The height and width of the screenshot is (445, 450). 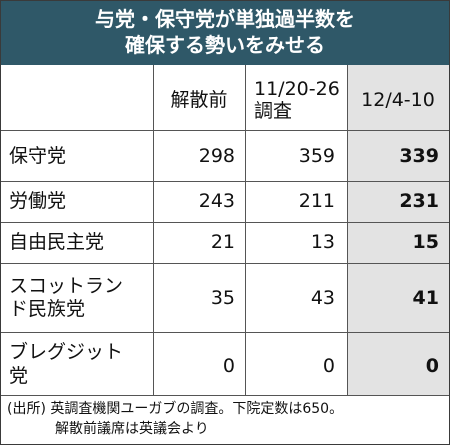 What do you see at coordinates (425, 298) in the screenshot?
I see `seats-survey-2: 41` at bounding box center [425, 298].